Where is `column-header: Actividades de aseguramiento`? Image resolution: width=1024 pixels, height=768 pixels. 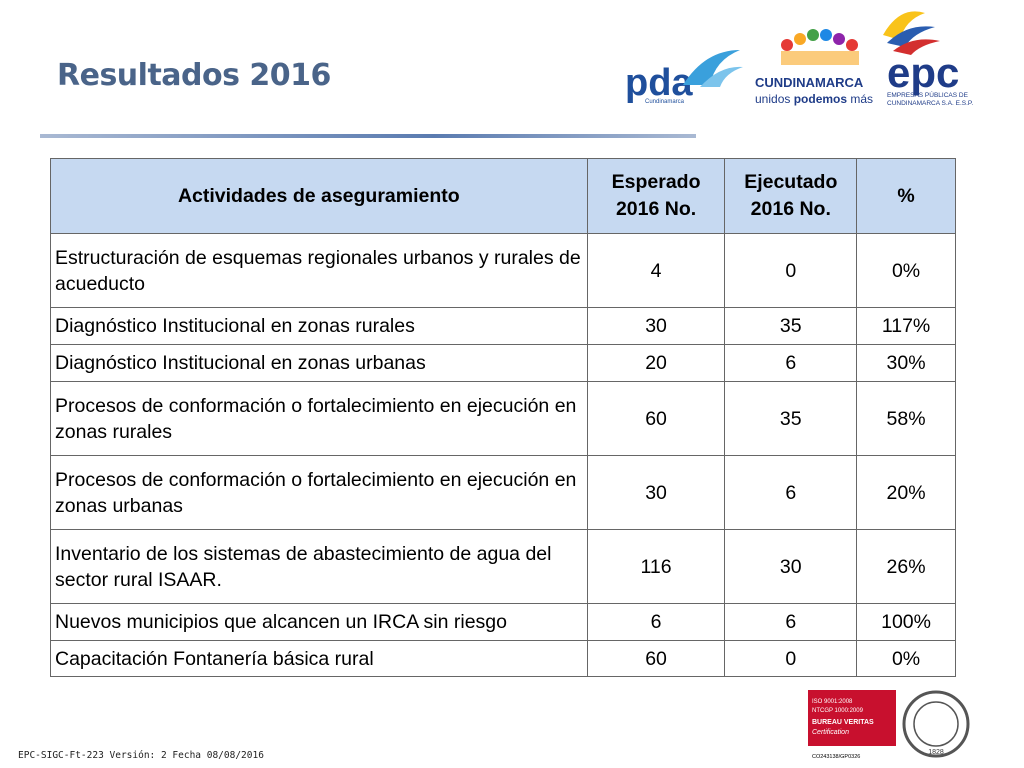 column-header: Actividades de aseguramiento is located at coordinates (319, 196).